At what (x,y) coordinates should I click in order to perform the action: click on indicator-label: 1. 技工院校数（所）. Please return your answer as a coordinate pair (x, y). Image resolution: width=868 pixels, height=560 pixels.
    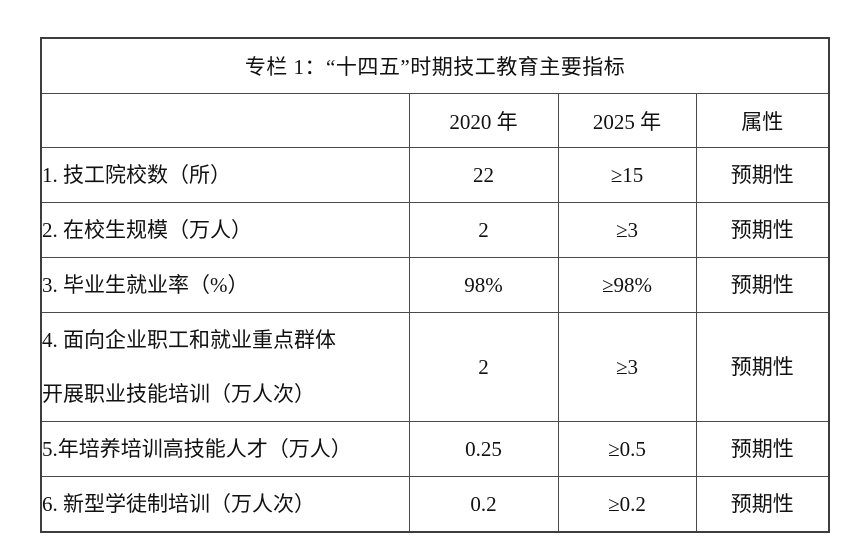
    Looking at the image, I should click on (225, 175).